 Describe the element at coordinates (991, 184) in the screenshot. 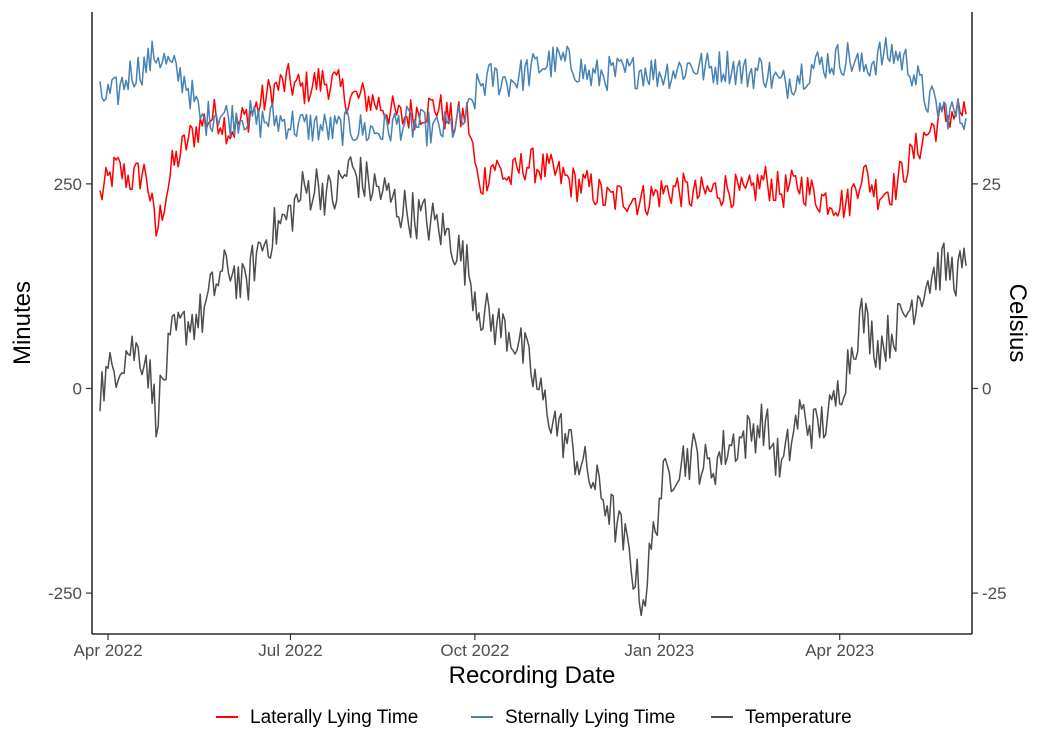

I see `y2-tick-label: 25` at that location.